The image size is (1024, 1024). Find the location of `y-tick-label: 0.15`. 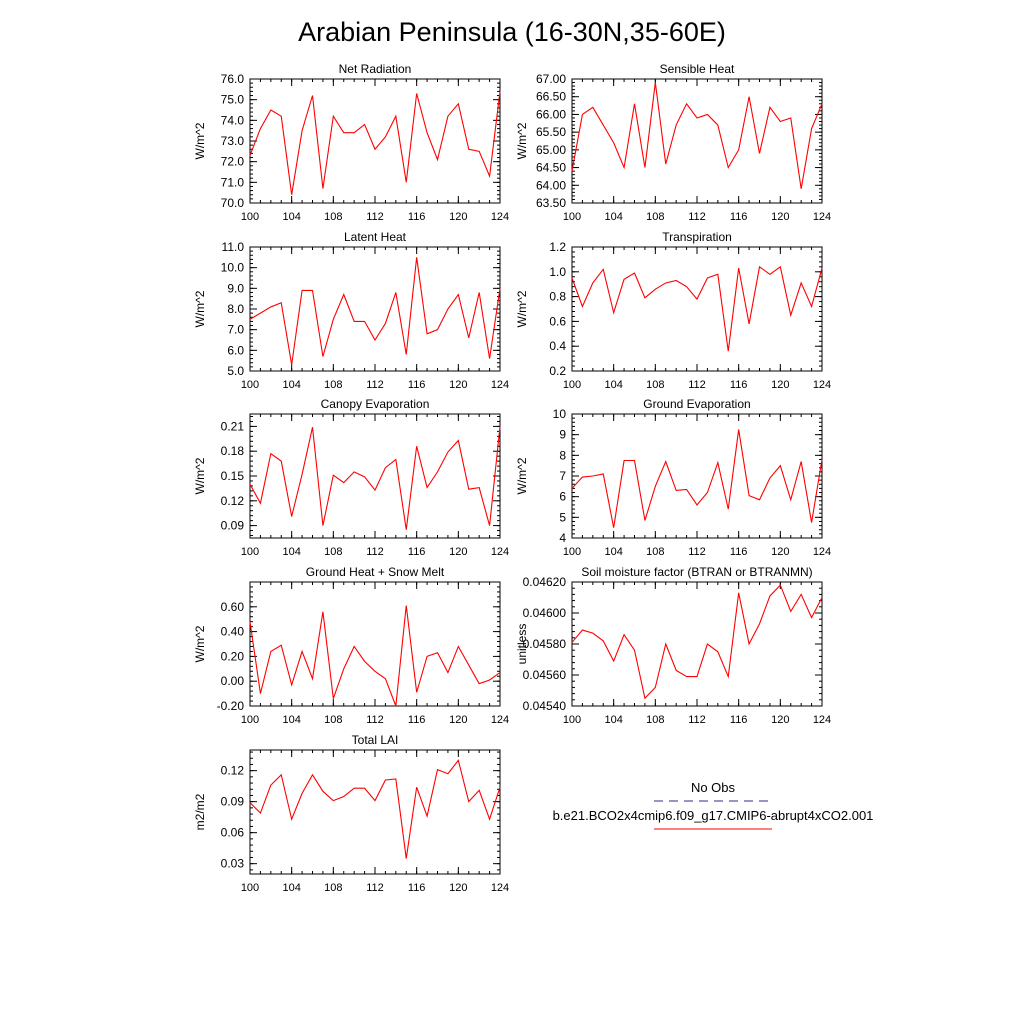

y-tick-label: 0.15 is located at coordinates (233, 476).